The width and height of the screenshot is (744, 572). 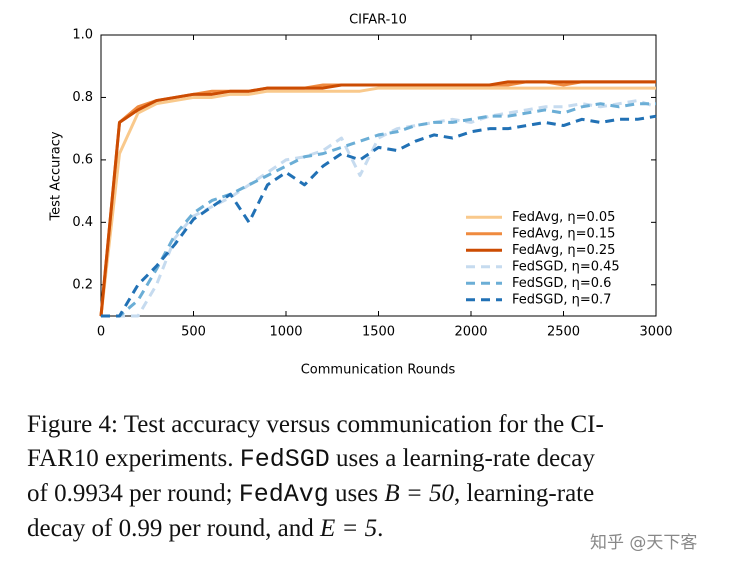 I want to click on caption-text: FedSGD, so click(x=284, y=459).